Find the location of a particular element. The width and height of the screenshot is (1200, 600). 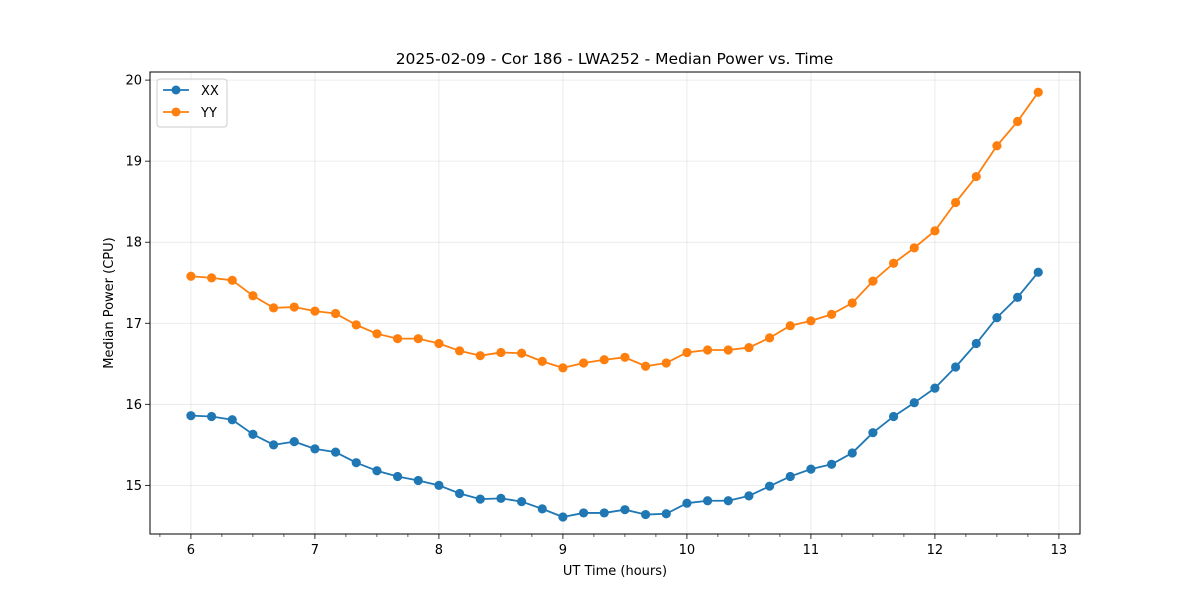

x-tick-label: 12 is located at coordinates (935, 550).